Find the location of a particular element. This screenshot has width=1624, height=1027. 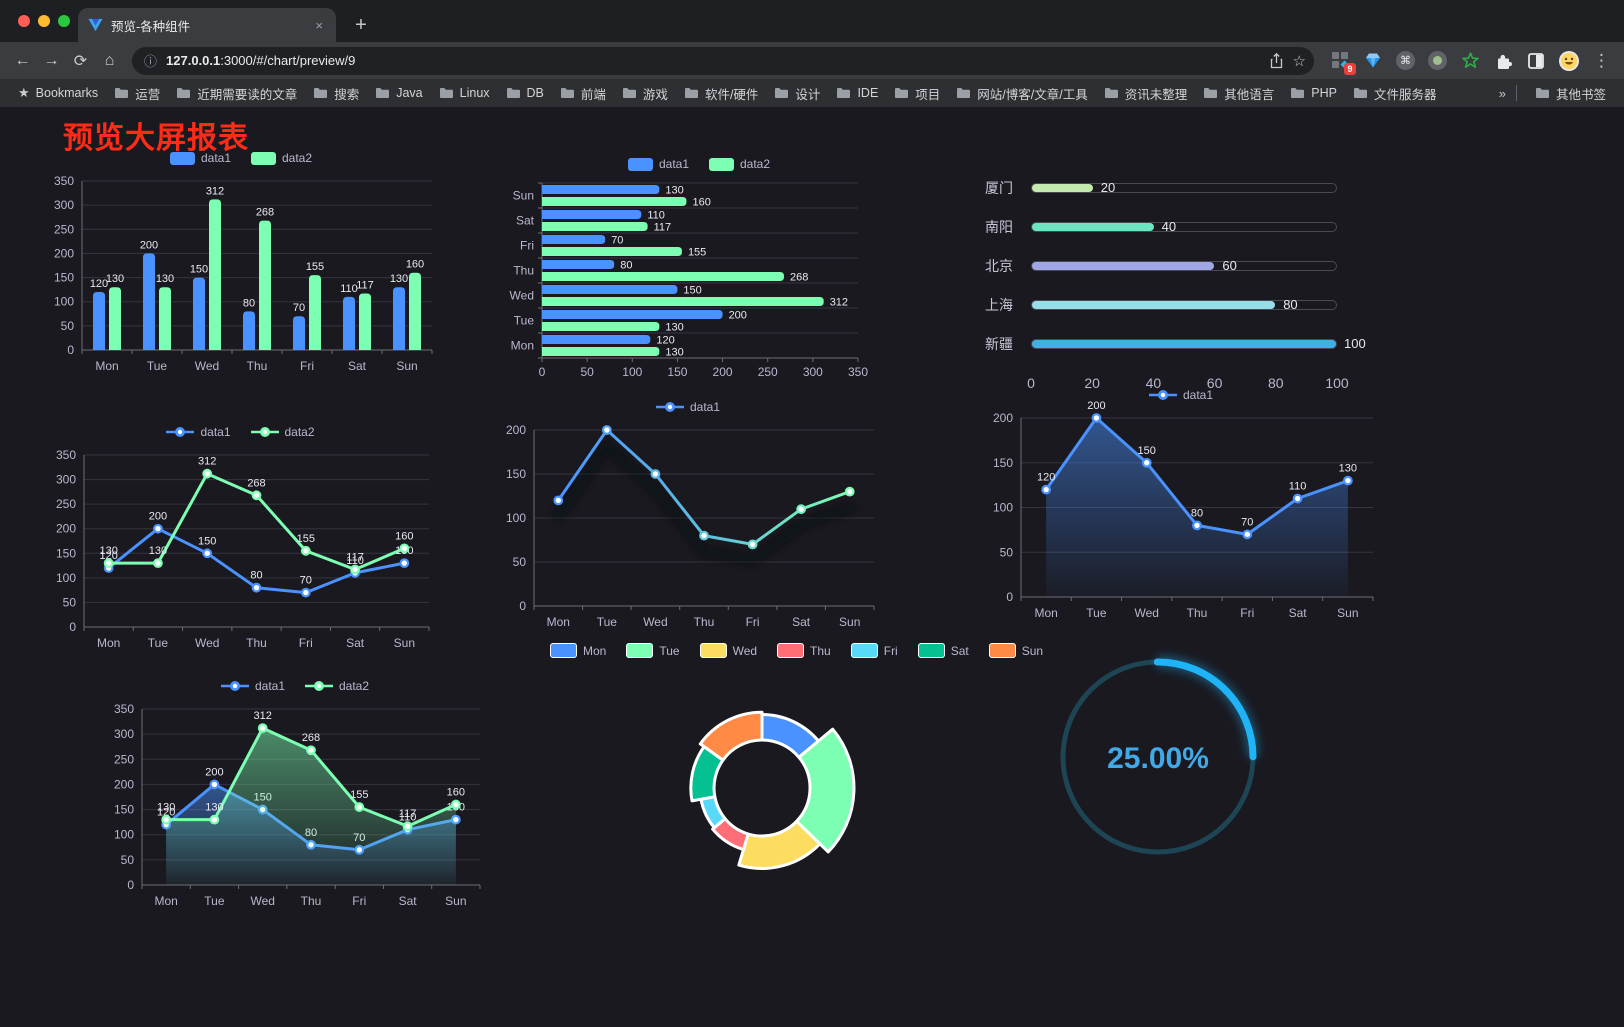

share-icon is located at coordinates (1276, 60).